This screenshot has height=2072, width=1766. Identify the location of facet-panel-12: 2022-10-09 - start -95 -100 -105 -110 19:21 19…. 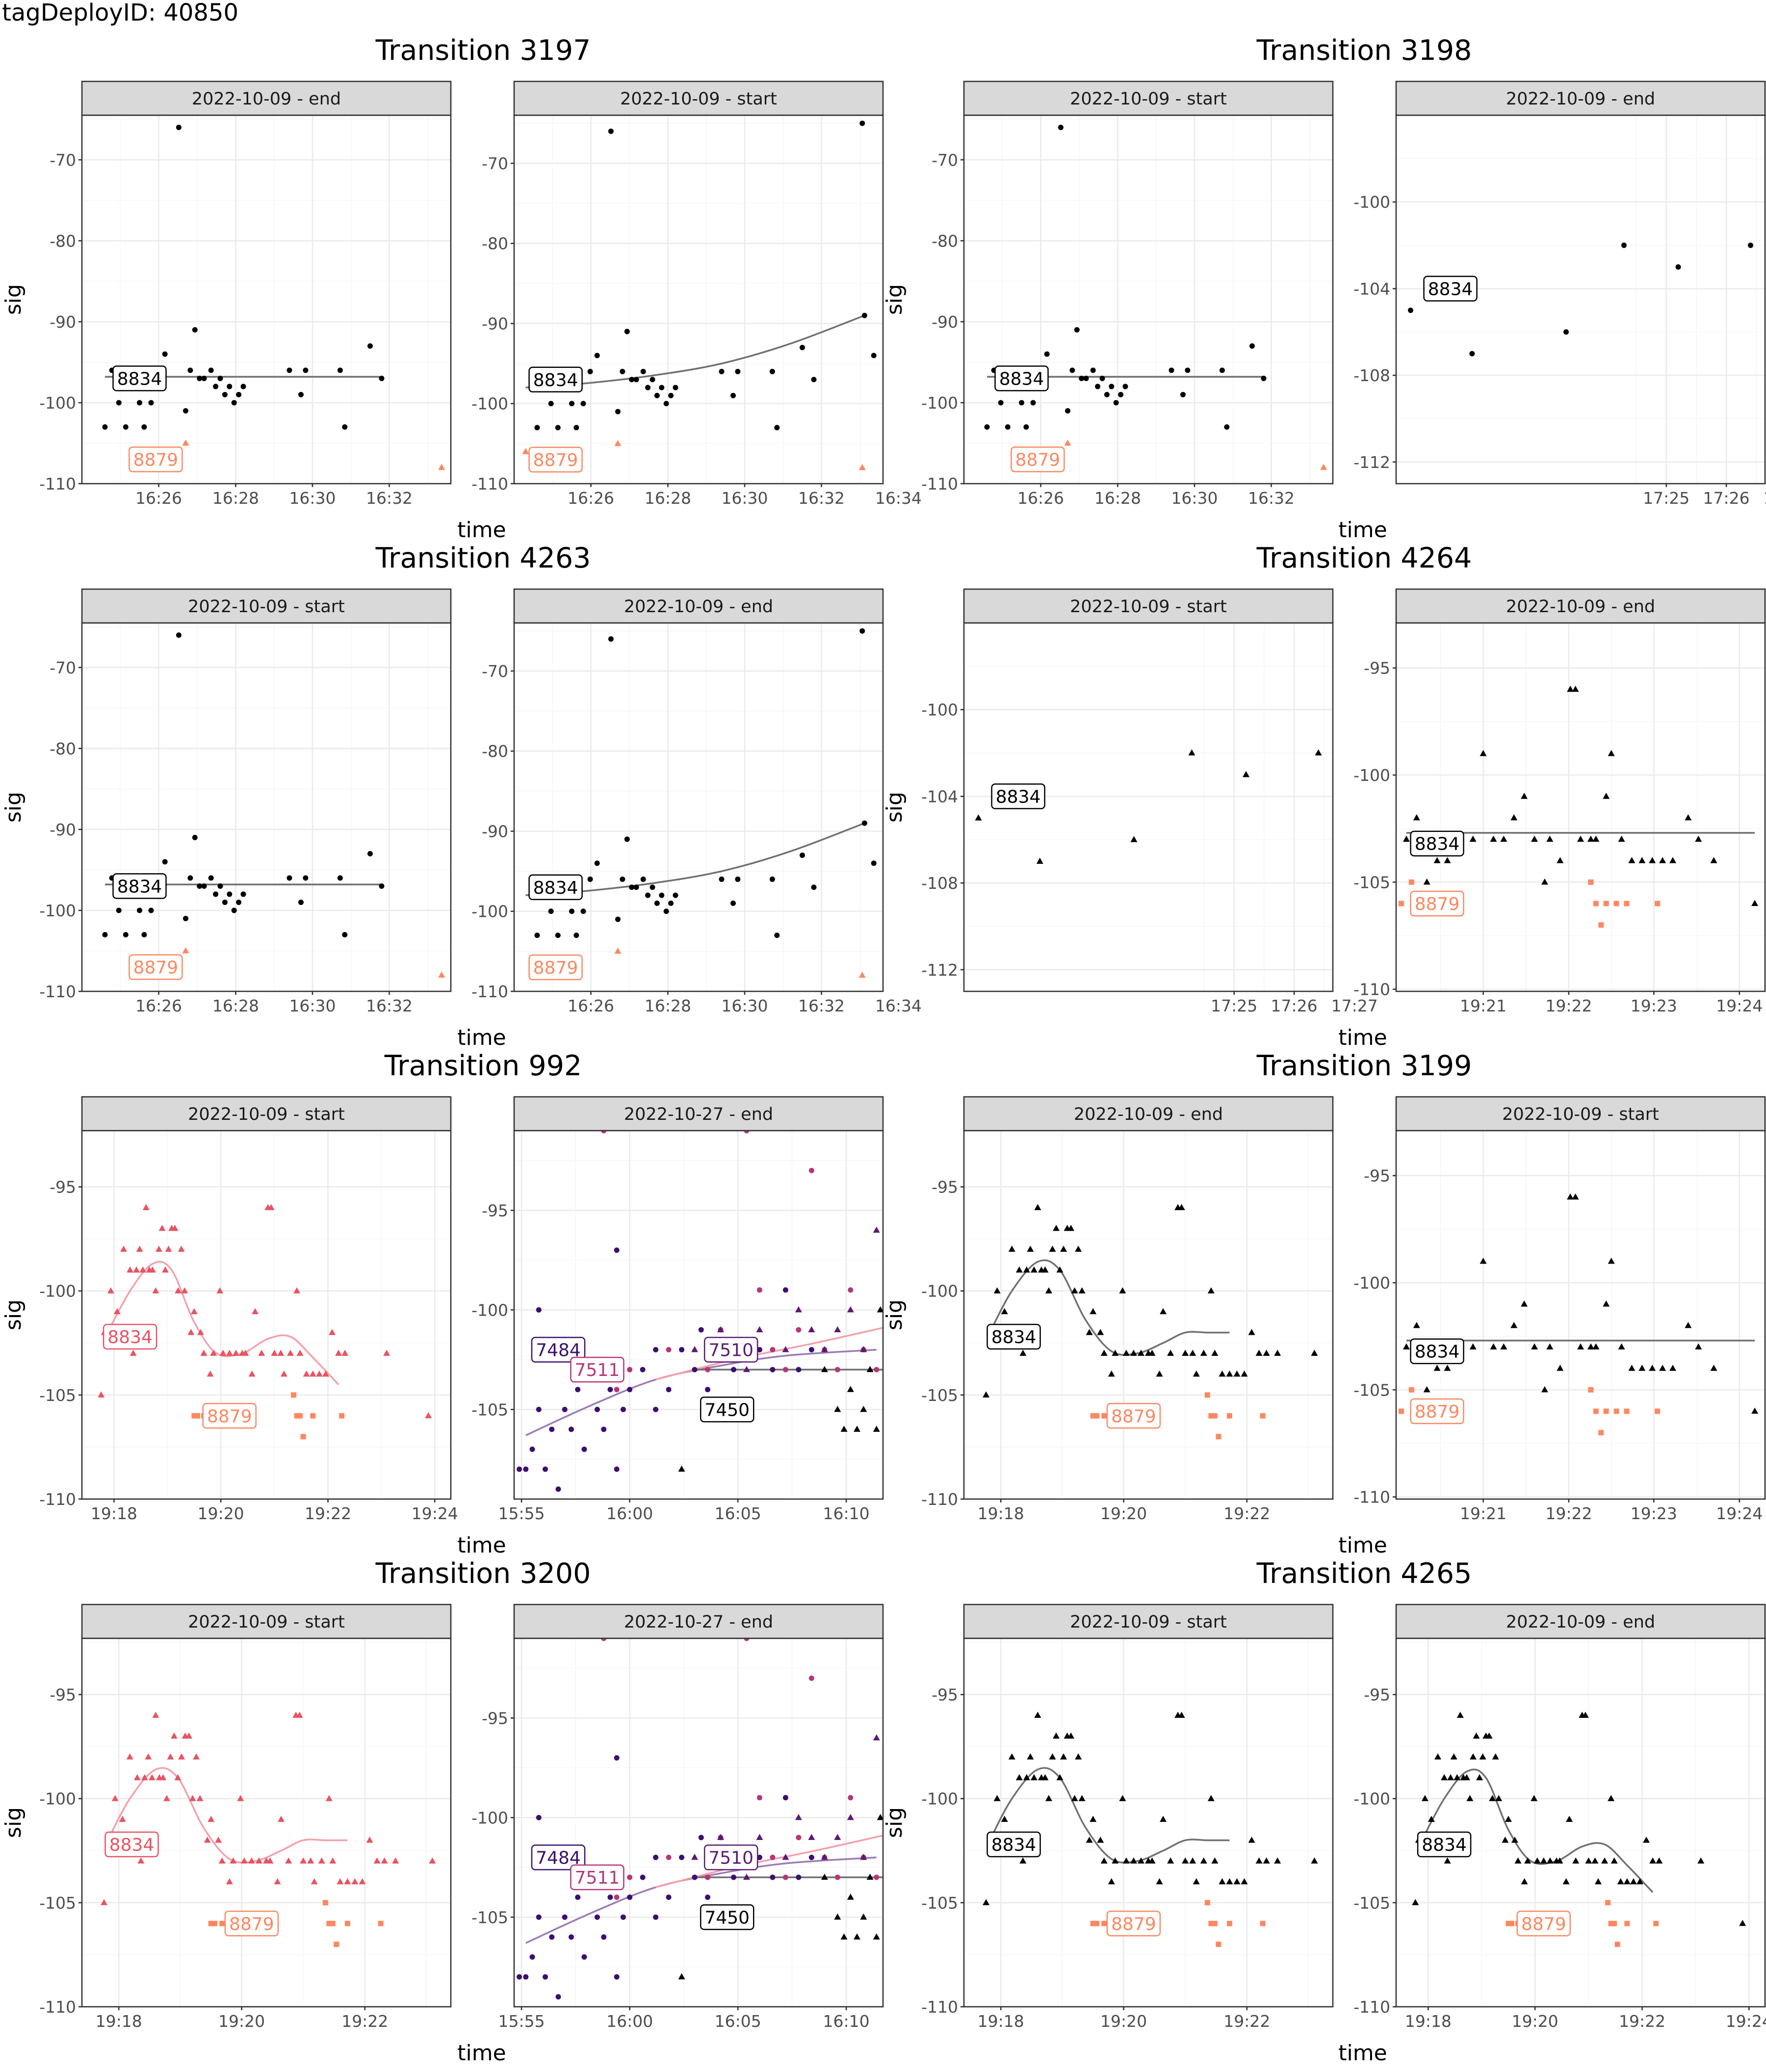
(1559, 1309).